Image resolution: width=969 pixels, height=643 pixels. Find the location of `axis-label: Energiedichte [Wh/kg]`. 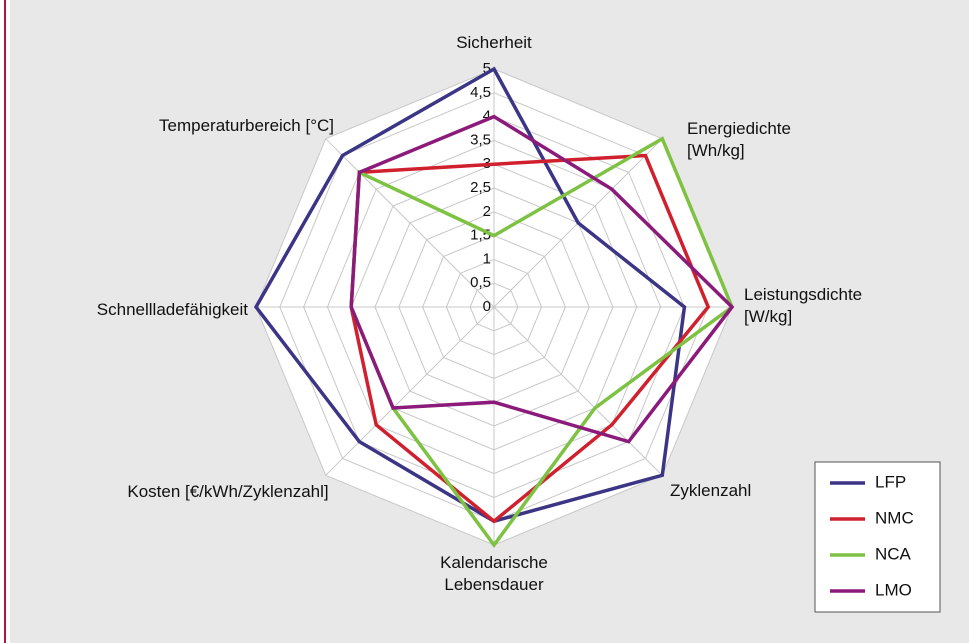

axis-label: Energiedichte [Wh/kg] is located at coordinates (739, 139).